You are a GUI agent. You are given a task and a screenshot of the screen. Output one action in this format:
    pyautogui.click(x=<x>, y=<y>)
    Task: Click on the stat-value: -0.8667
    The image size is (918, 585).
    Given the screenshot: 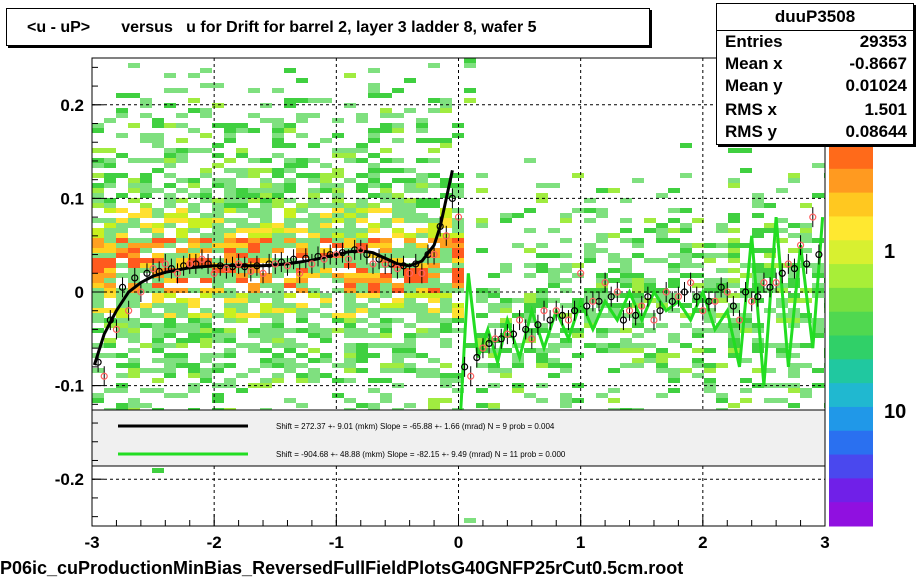 What is the action you would take?
    pyautogui.click(x=878, y=63)
    